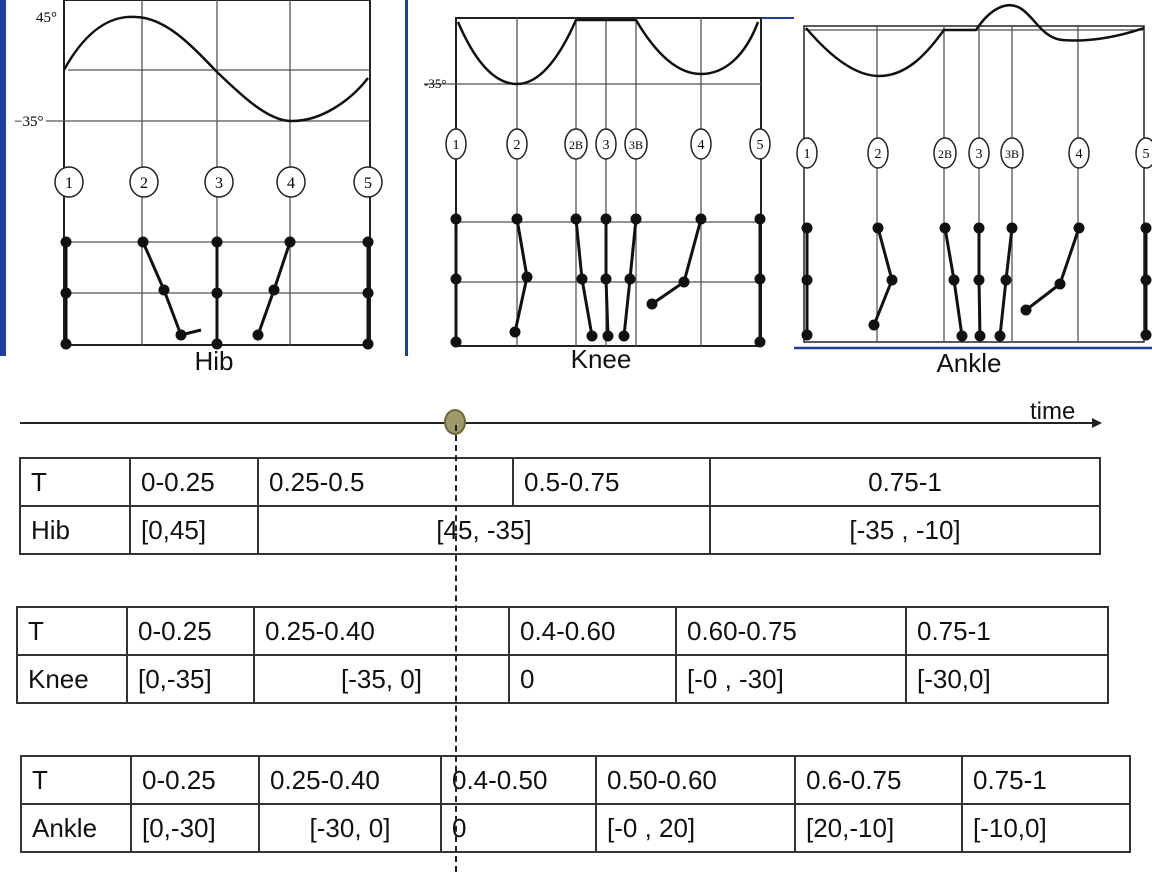 Image resolution: width=1152 pixels, height=872 pixels. Describe the element at coordinates (28, 122) in the screenshot. I see `hip-bottom-angle: −35°` at that location.